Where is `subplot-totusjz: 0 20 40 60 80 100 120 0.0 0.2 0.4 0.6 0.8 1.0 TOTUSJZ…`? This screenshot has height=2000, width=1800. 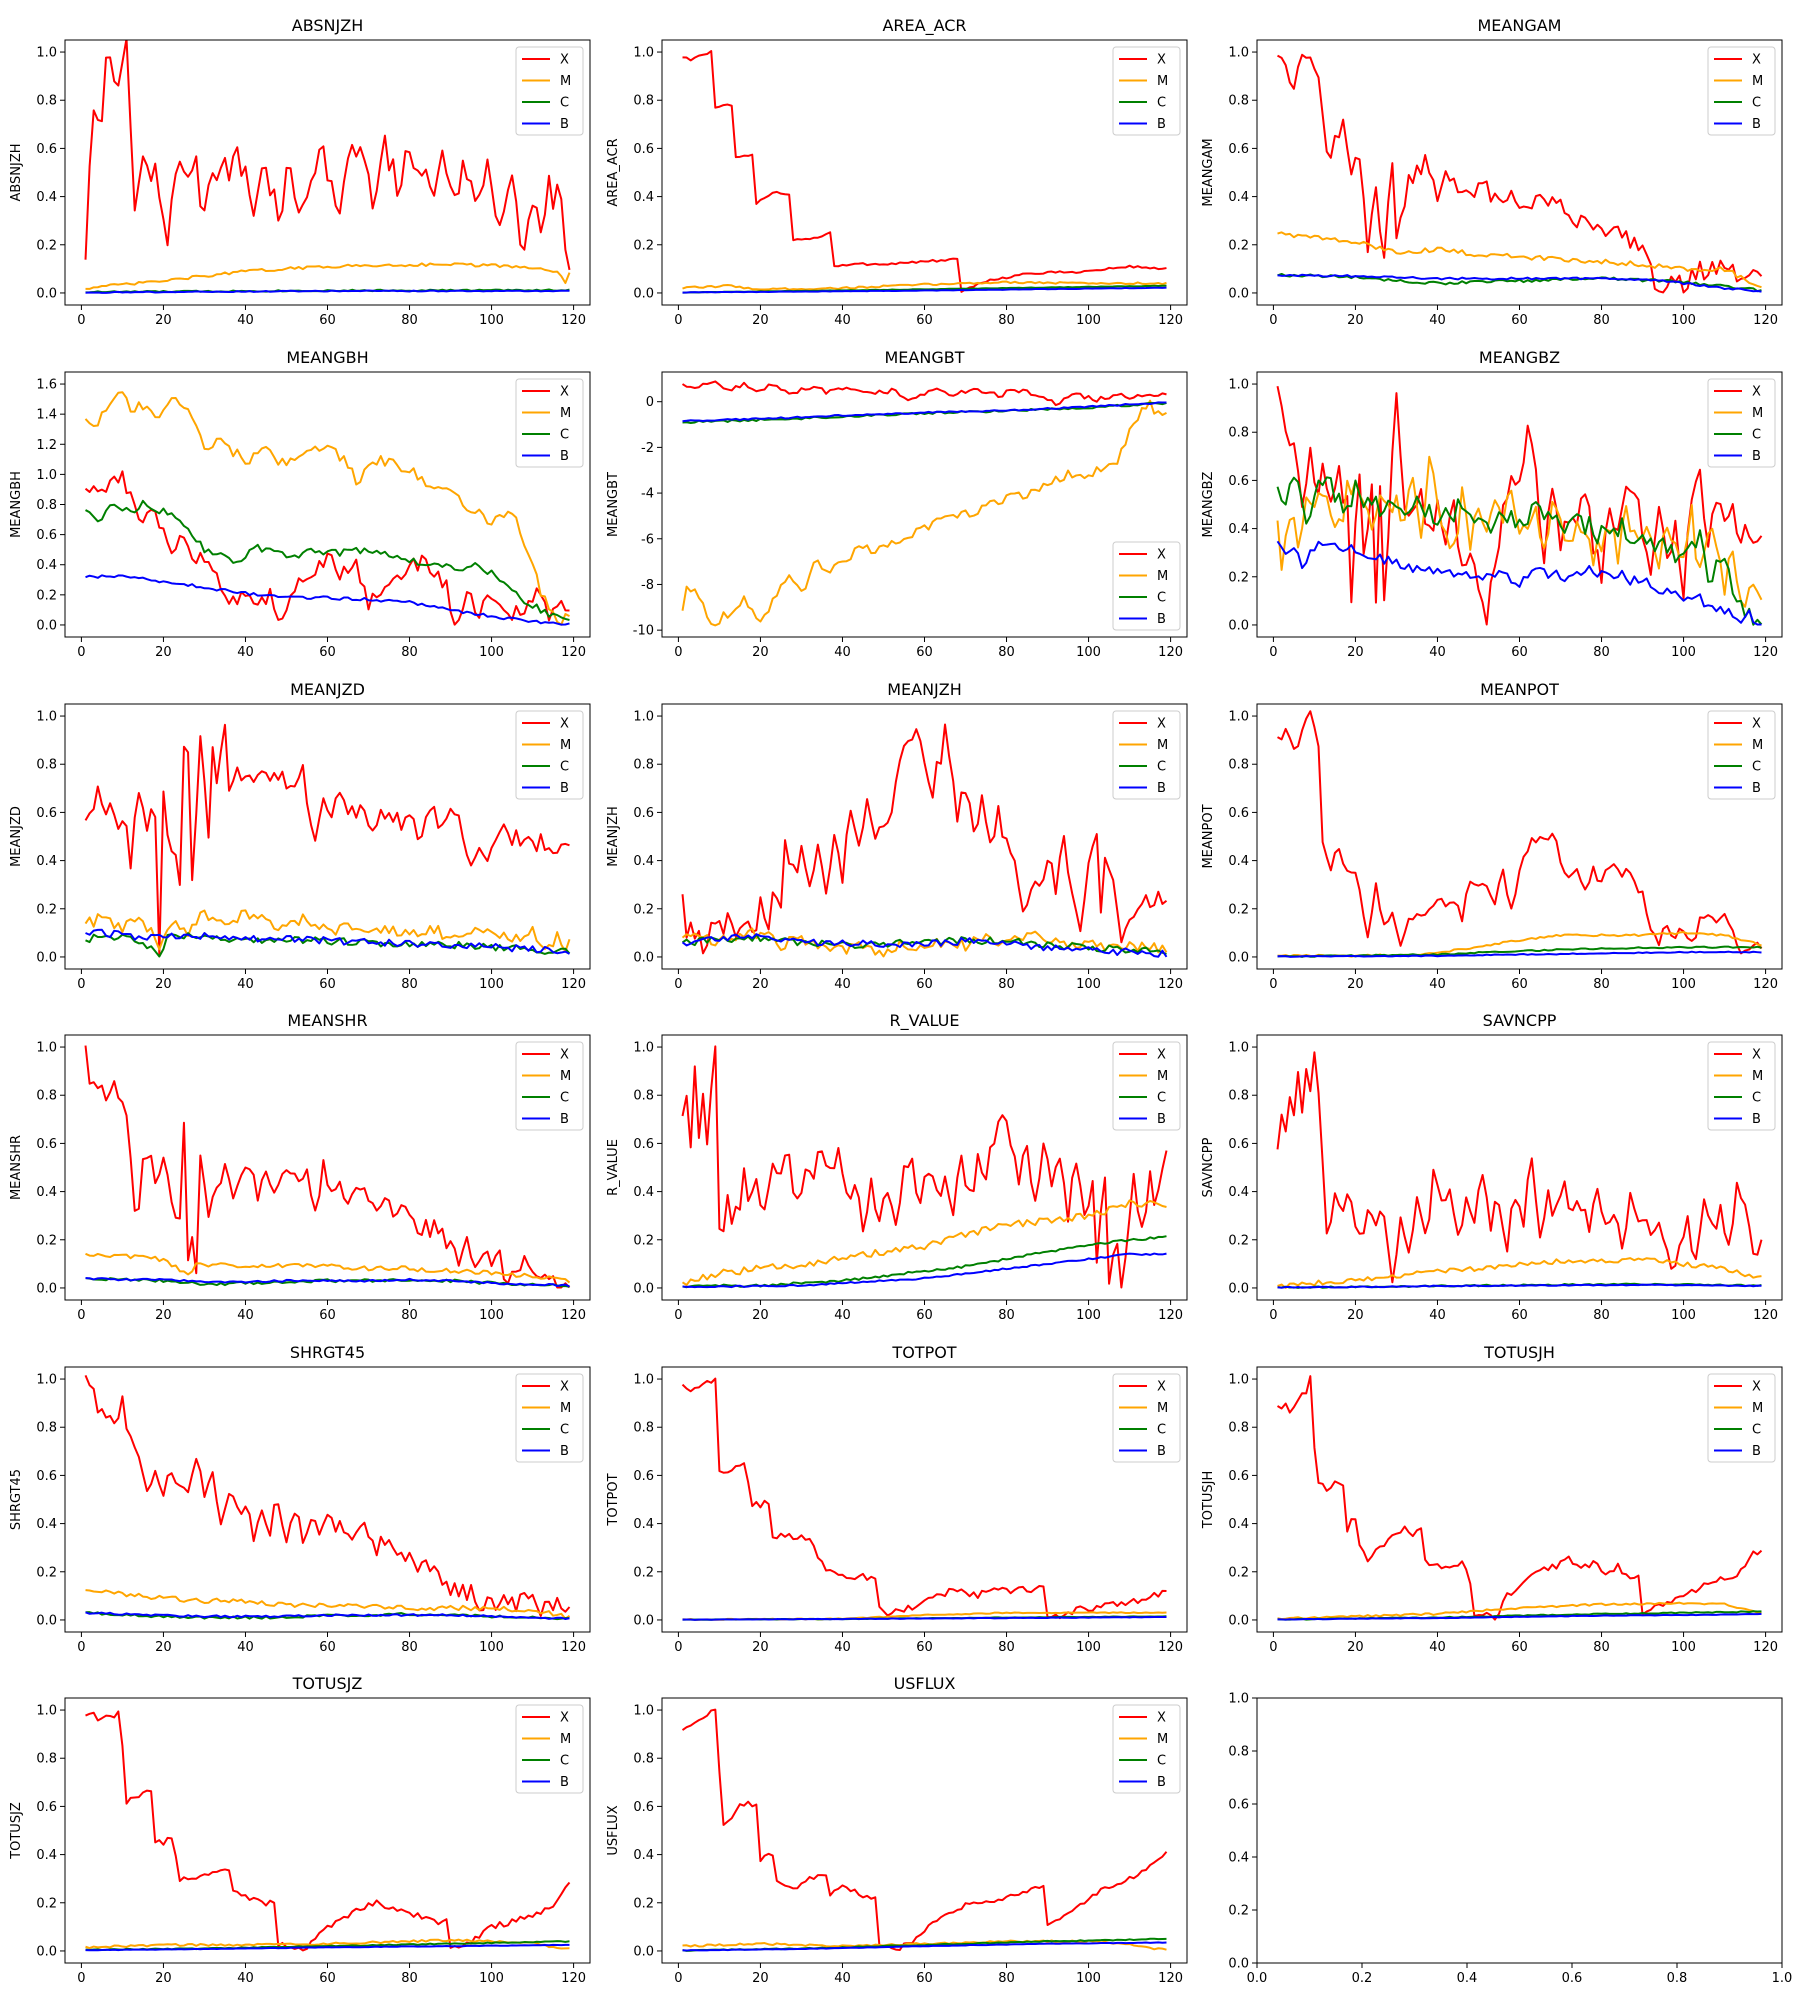 subplot-totusjz: 0 20 40 60 80 100 120 0.0 0.2 0.4 0.6 0.8 1.0 TOTUSJZ… is located at coordinates (300, 1830).